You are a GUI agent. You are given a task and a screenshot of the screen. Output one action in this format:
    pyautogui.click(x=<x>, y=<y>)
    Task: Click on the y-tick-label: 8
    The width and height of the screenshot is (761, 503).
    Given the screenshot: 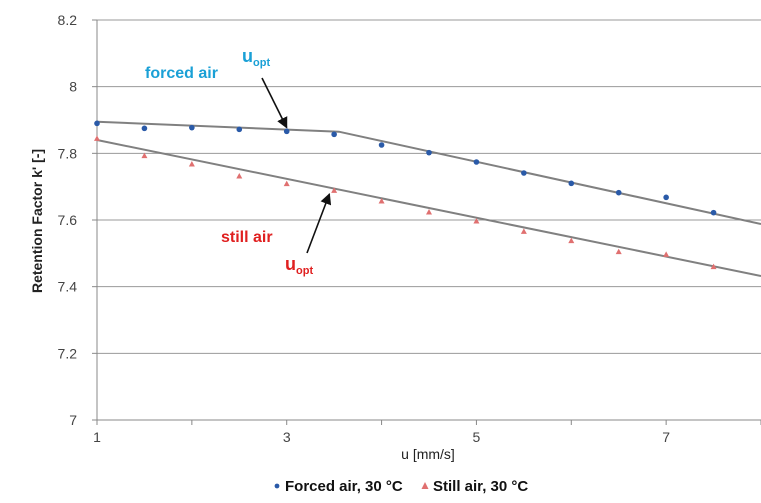 What is the action you would take?
    pyautogui.click(x=73, y=87)
    